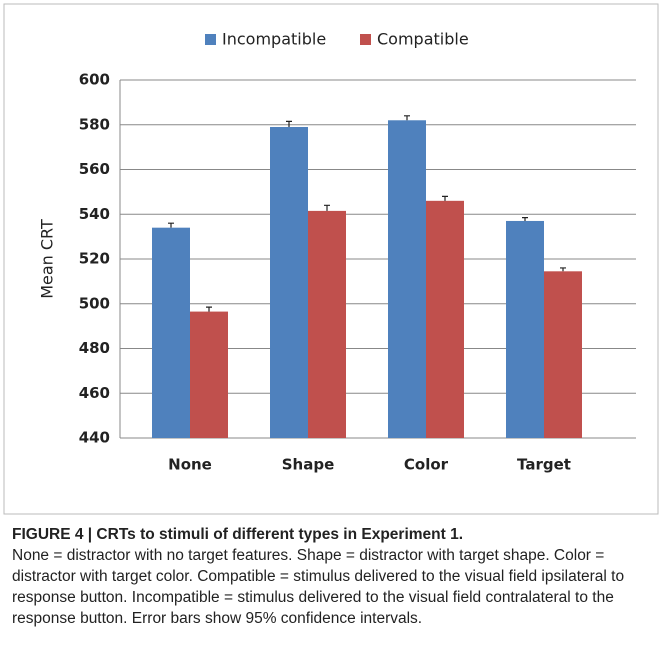 Image resolution: width=662 pixels, height=662 pixels. Describe the element at coordinates (94, 393) in the screenshot. I see `y-tick-label: 460` at that location.